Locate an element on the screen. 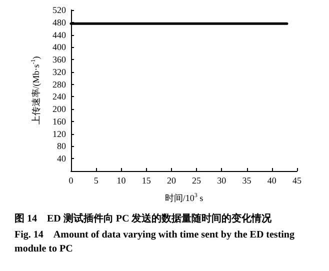 Image resolution: width=329 pixels, height=271 pixels. y-tick-label: 200 is located at coordinates (59, 109).